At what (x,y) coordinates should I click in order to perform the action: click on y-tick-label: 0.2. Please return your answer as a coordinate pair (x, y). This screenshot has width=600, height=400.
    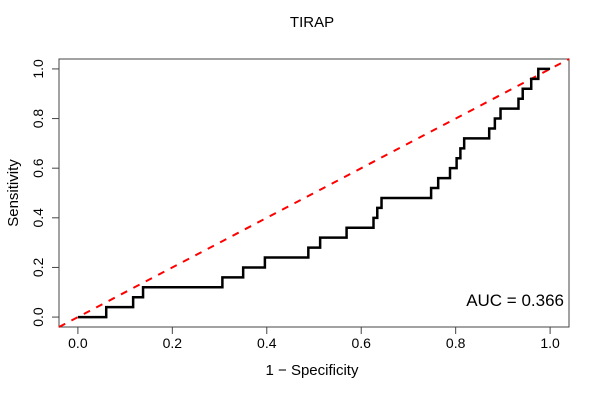
    Looking at the image, I should click on (38, 268).